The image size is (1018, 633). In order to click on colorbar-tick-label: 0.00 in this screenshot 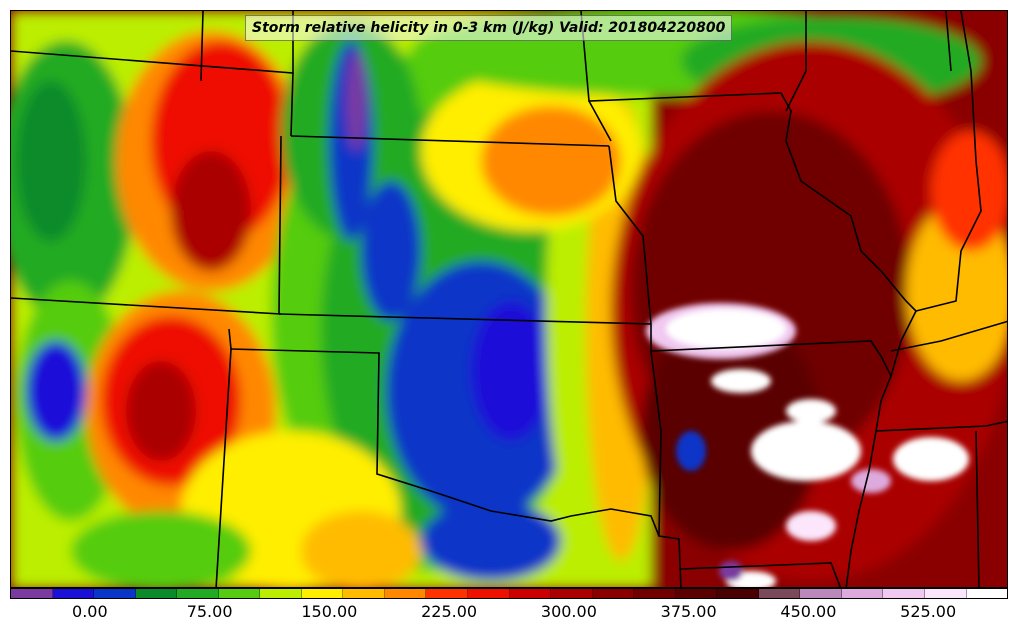, I will do `click(90, 611)`.